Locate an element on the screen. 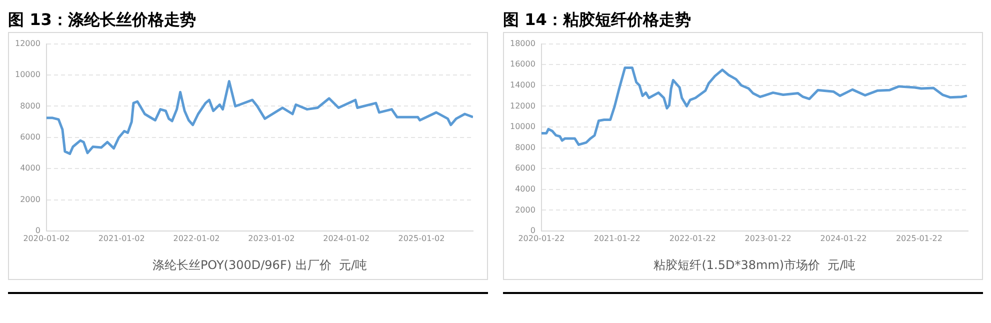 Image resolution: width=991 pixels, height=323 pixels. x-axis-title: 粘胶短纤(1.5D*38mm)市场价 元/吨 is located at coordinates (755, 265).